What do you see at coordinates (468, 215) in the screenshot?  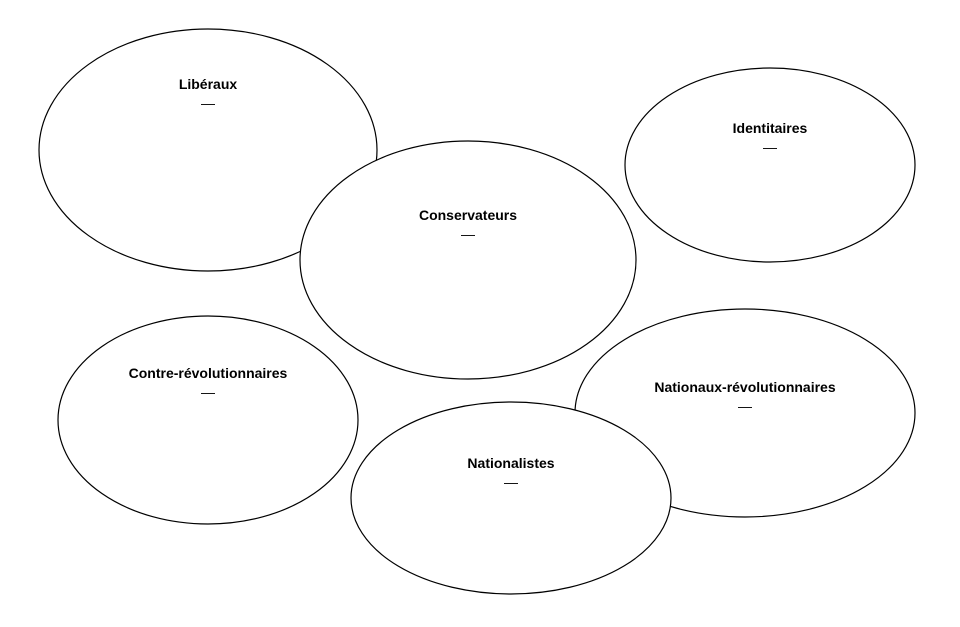 I see `conservateurs-label: Conservateurs` at bounding box center [468, 215].